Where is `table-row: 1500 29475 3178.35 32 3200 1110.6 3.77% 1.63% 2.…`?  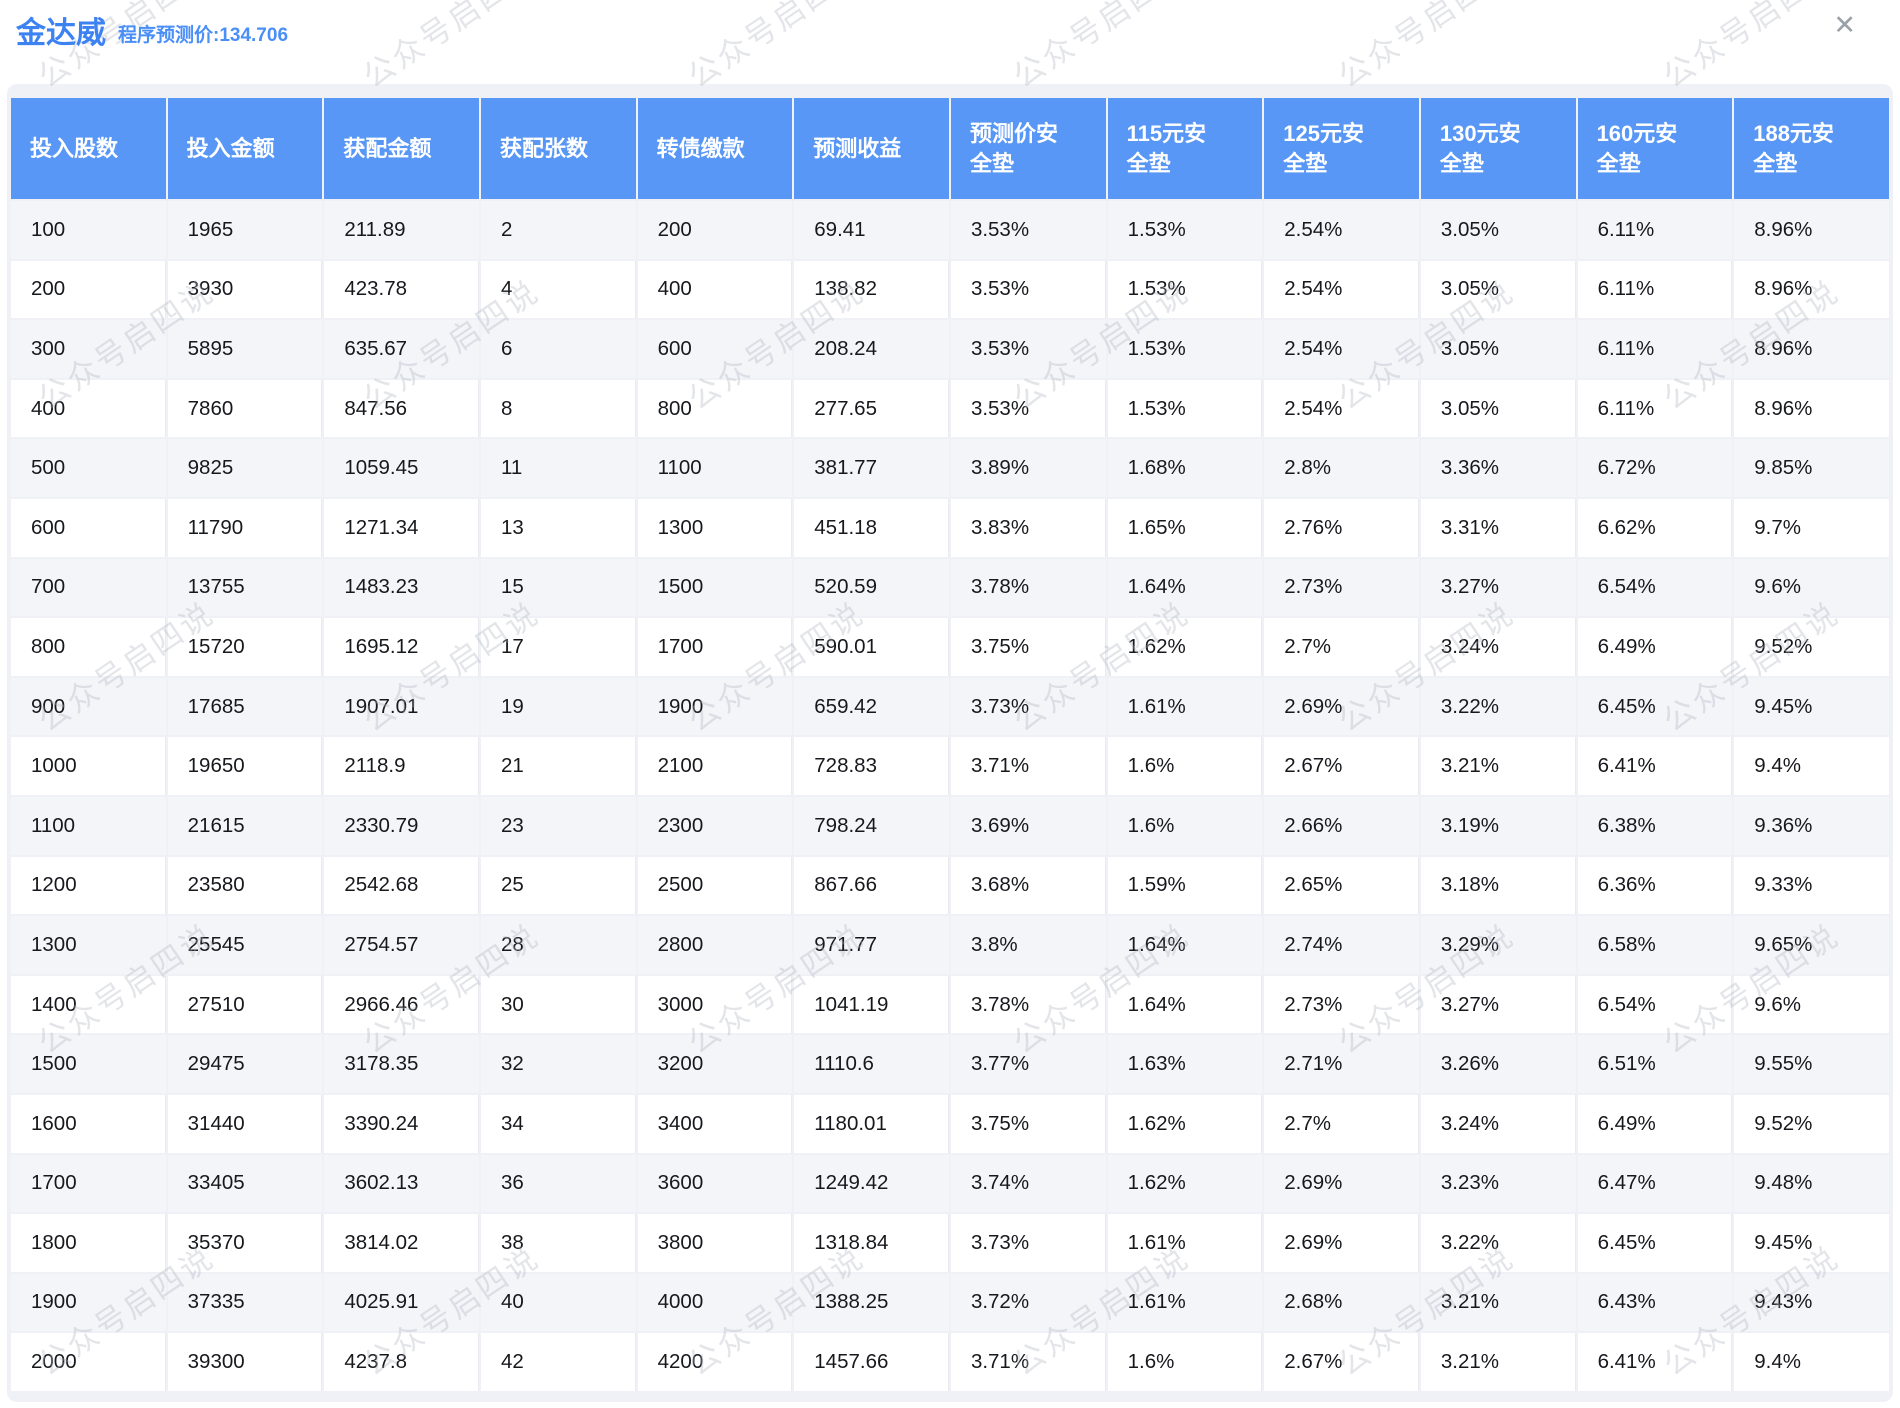
table-row: 1500 29475 3178.35 32 3200 1110.6 3.77% 1.63% 2.… is located at coordinates (950, 1064).